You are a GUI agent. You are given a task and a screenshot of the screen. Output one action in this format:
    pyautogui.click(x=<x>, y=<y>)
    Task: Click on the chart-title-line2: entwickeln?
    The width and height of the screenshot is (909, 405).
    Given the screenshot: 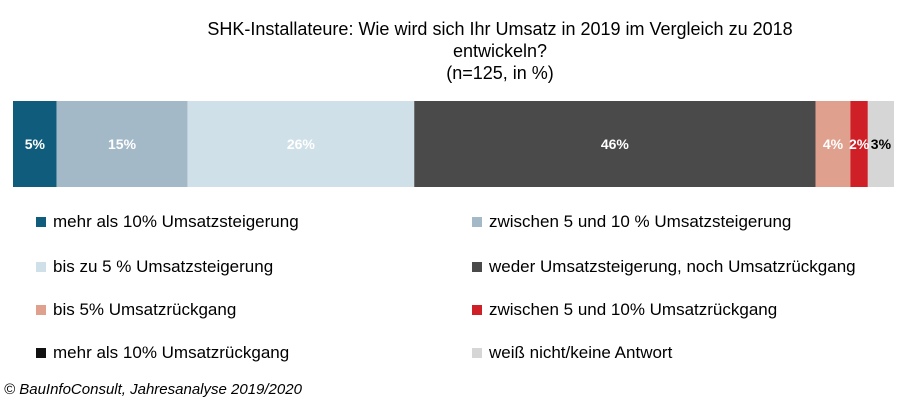 What is the action you would take?
    pyautogui.click(x=500, y=51)
    